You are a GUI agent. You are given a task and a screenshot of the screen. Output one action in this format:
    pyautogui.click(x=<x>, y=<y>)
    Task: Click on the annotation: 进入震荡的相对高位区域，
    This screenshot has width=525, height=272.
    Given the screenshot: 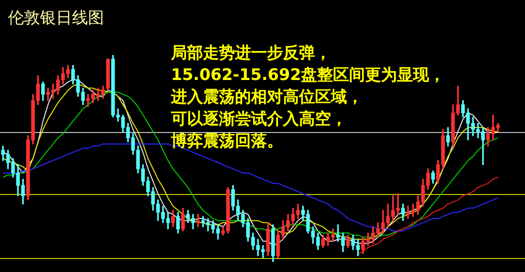 What is the action you would take?
    pyautogui.click(x=267, y=97)
    